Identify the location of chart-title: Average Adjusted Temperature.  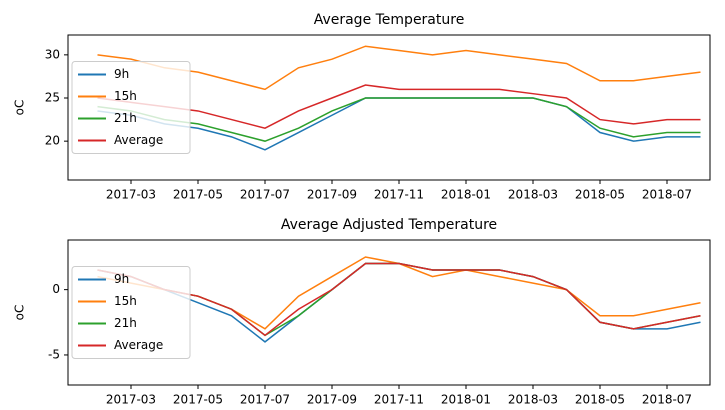
(389, 225).